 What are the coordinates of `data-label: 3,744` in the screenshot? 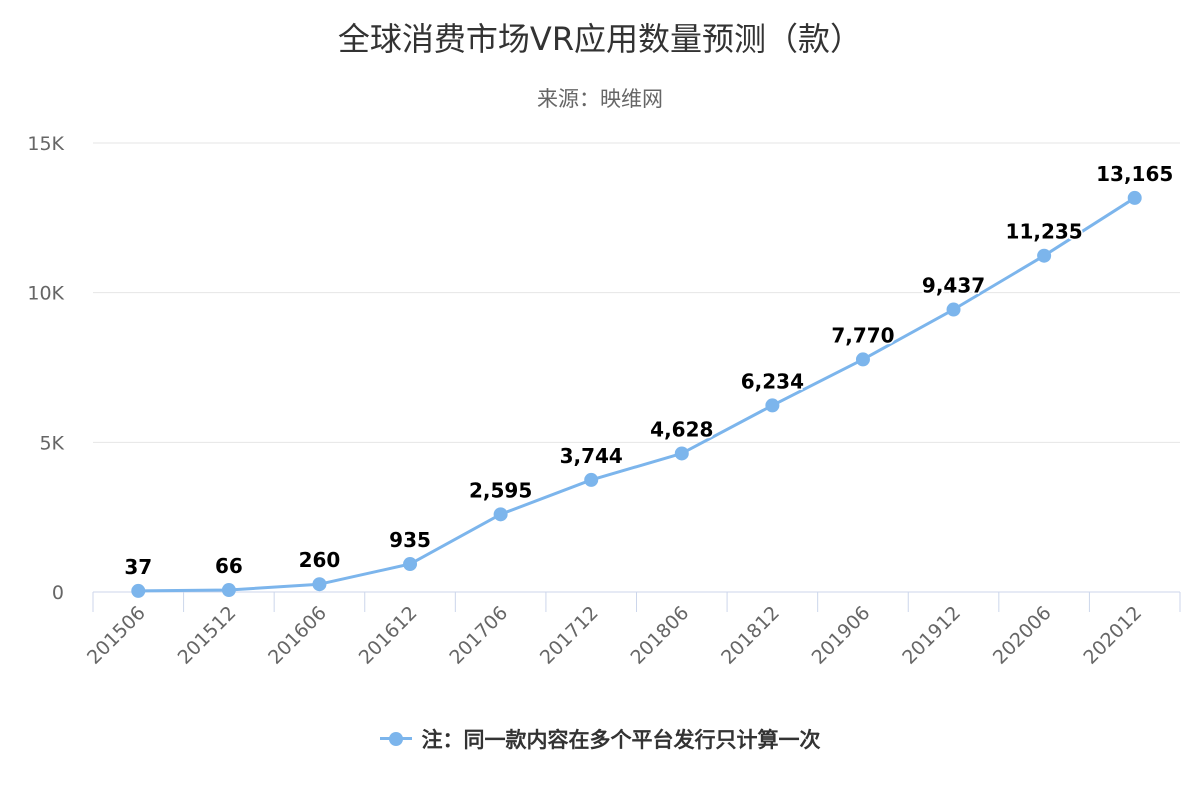 It's located at (591, 456).